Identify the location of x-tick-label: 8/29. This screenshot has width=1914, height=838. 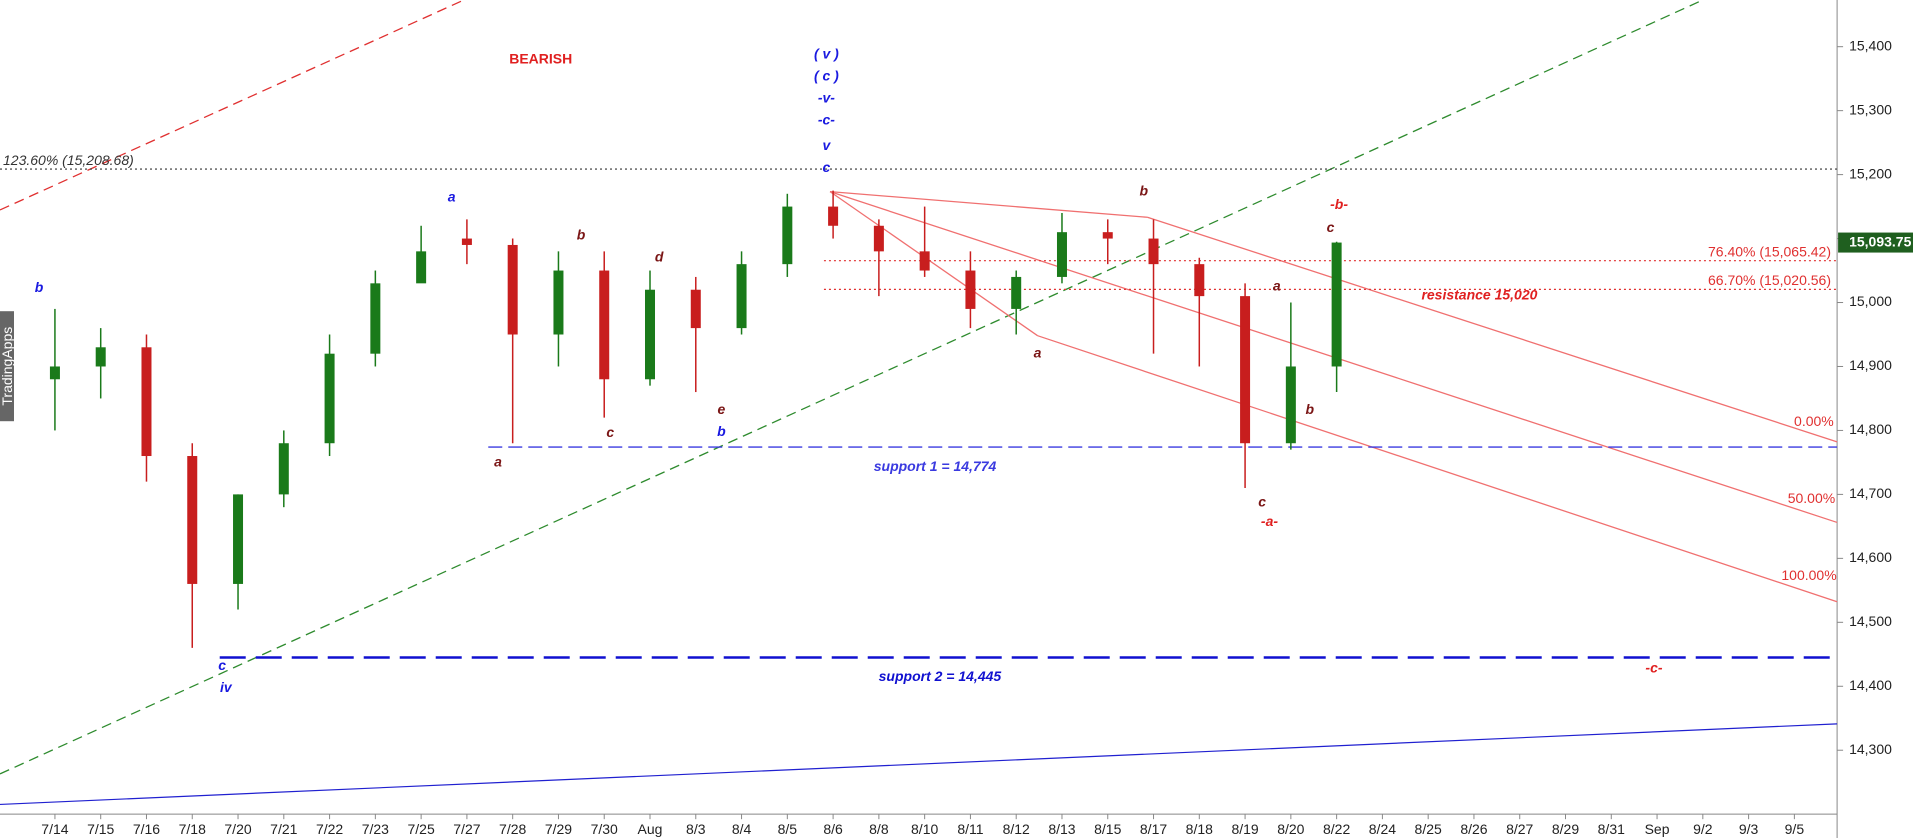
(1565, 829).